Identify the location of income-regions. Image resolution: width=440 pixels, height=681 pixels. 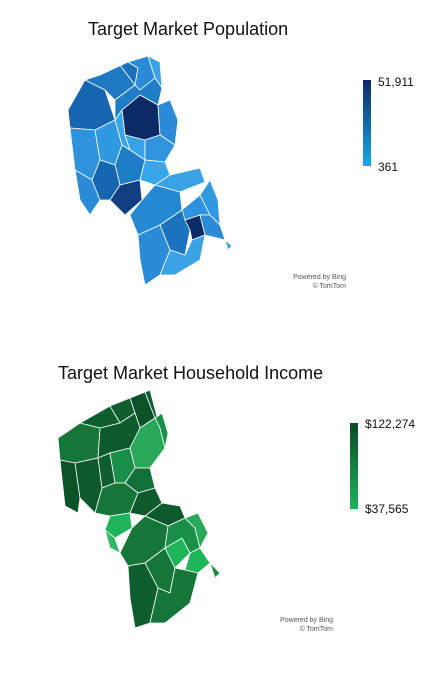
(139, 509).